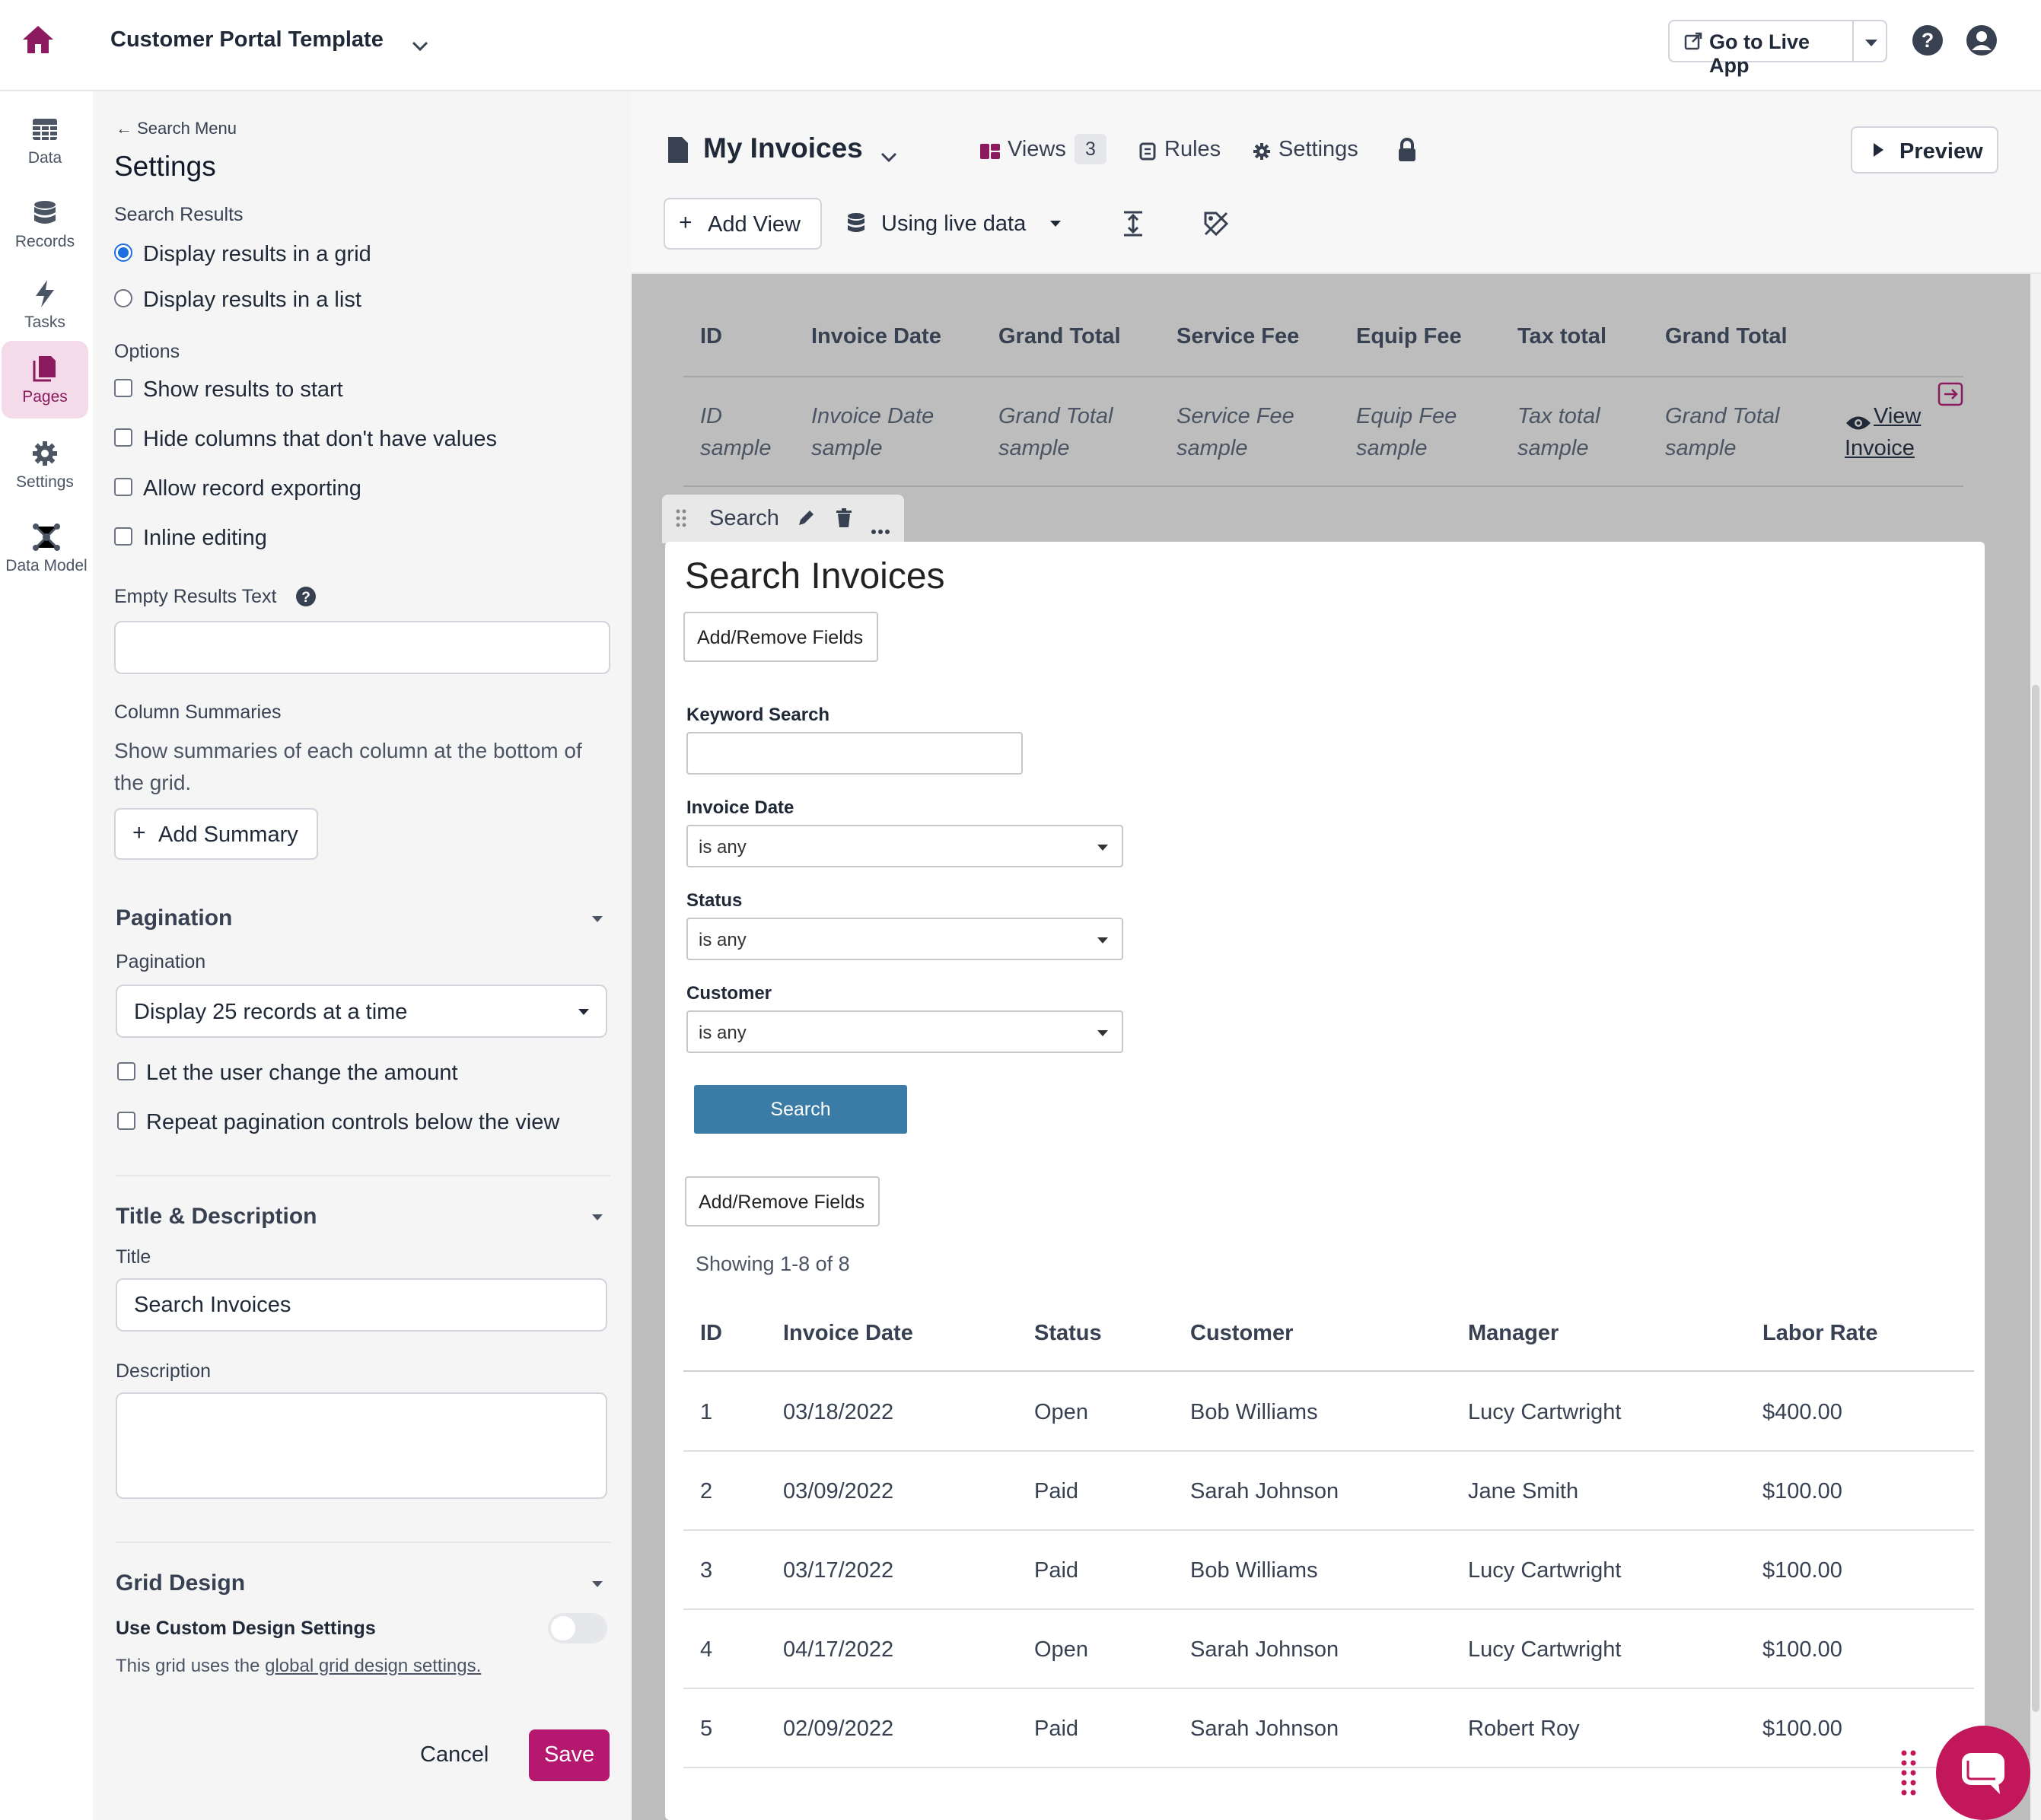 This screenshot has height=1820, width=2041. I want to click on cancel-button: Cancel, so click(454, 1754).